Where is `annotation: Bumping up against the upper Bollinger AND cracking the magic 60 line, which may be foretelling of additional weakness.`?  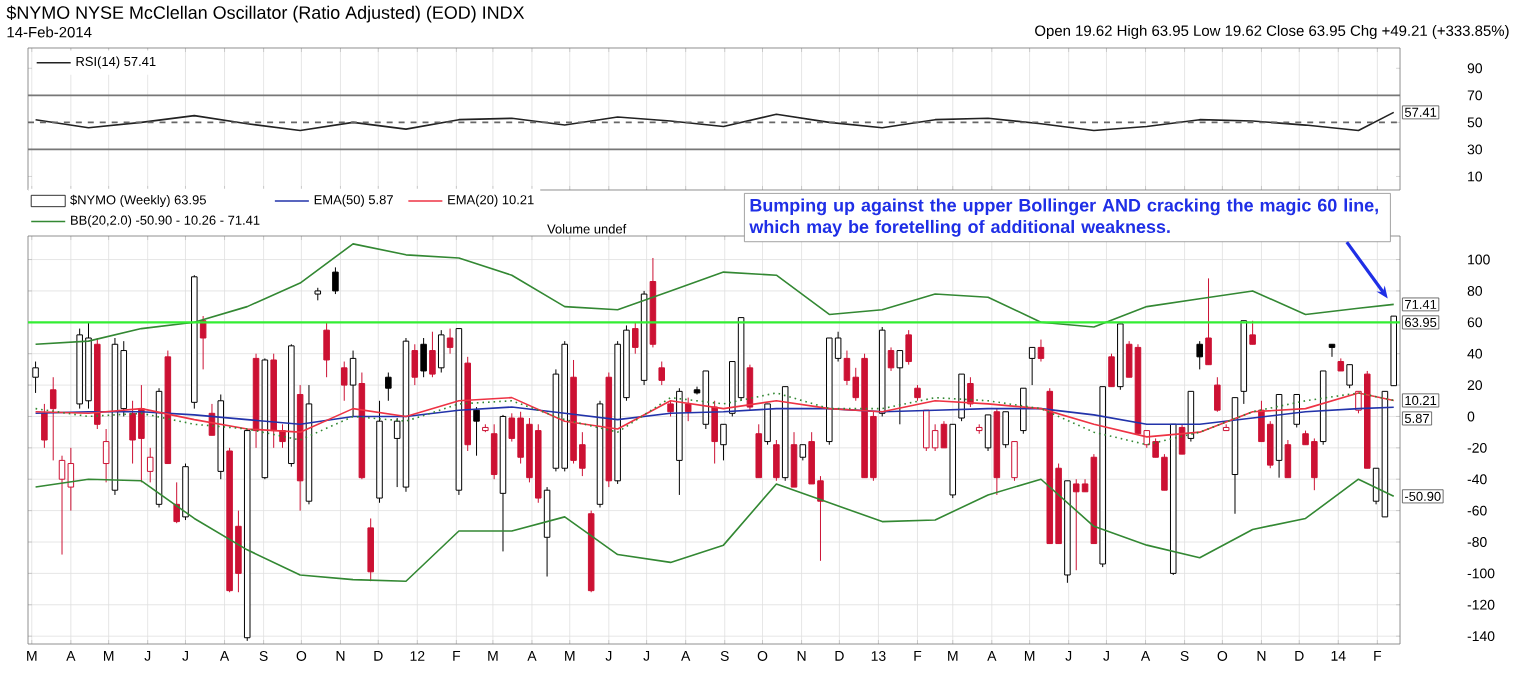
annotation: Bumping up against the upper Bollinger AND cracking the magic 60 line, which may be foretelling of additional weakness. is located at coordinates (1063, 217).